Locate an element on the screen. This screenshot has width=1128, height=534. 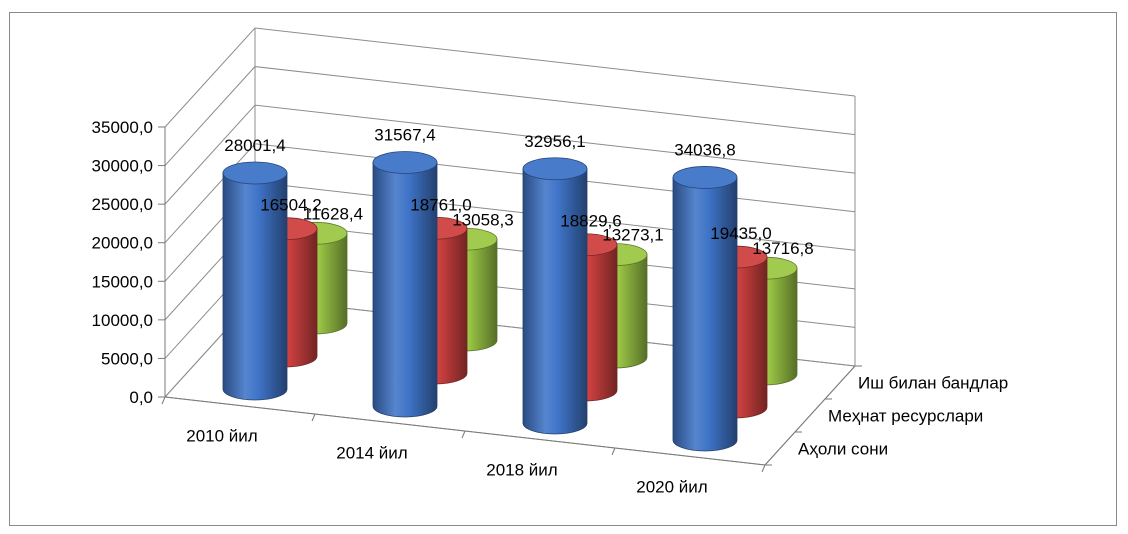
category-labels: 2010 йил 2014 йил 2018 йил 2020 йил is located at coordinates (446, 462).